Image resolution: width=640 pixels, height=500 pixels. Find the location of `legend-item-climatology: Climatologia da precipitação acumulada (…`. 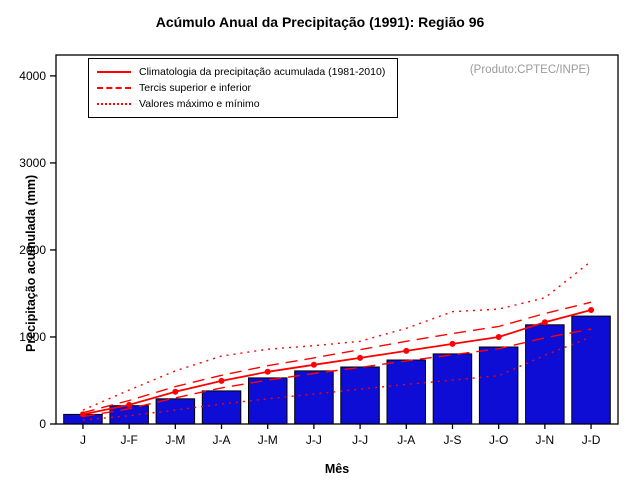

legend-item-climatology: Climatologia da precipitação acumulada (… is located at coordinates (241, 72).